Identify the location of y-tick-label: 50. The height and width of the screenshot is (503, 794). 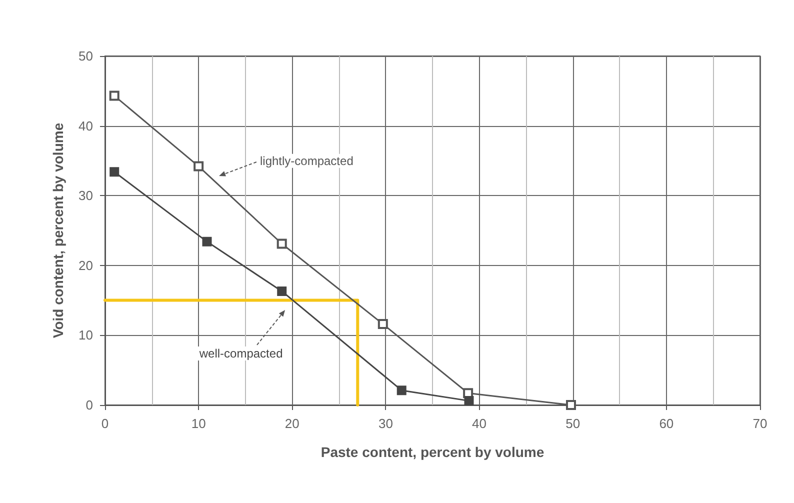
(85, 56).